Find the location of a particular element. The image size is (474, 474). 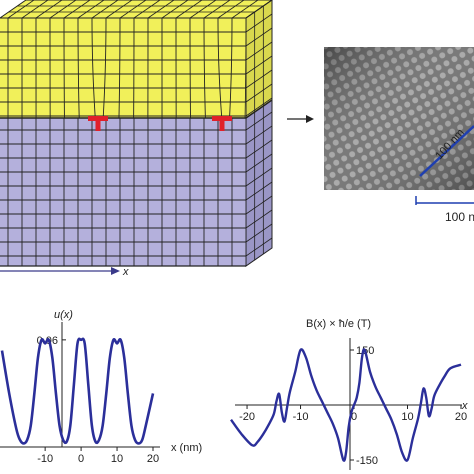

chart1-y-label: u(x) is located at coordinates (63, 315).